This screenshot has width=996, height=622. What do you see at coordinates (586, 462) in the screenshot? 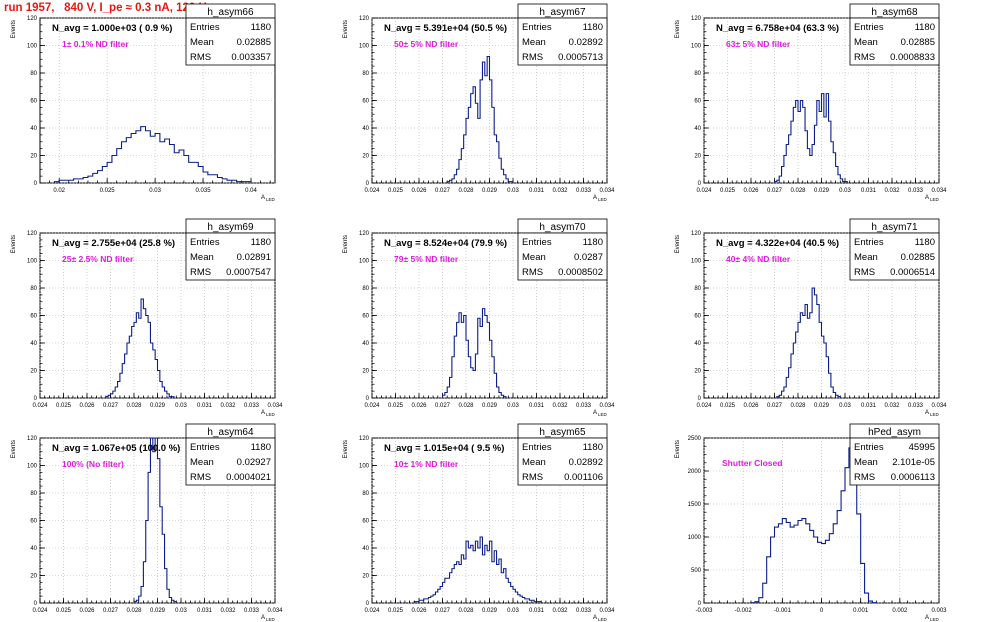
I see `stats-value-mean: 0.02892` at bounding box center [586, 462].